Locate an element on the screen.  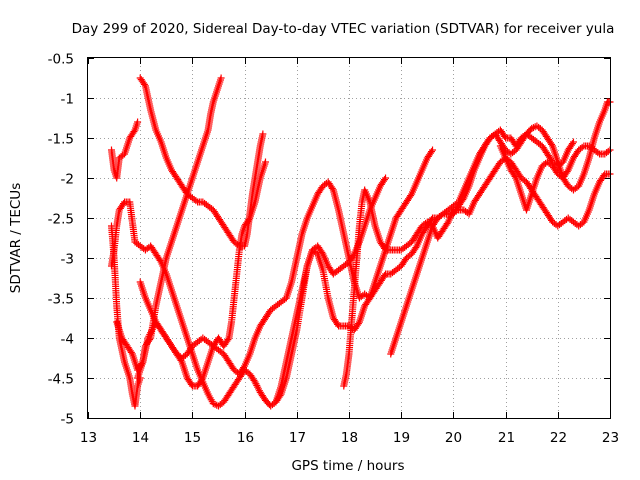
x-tick-label: 23 is located at coordinates (610, 438).